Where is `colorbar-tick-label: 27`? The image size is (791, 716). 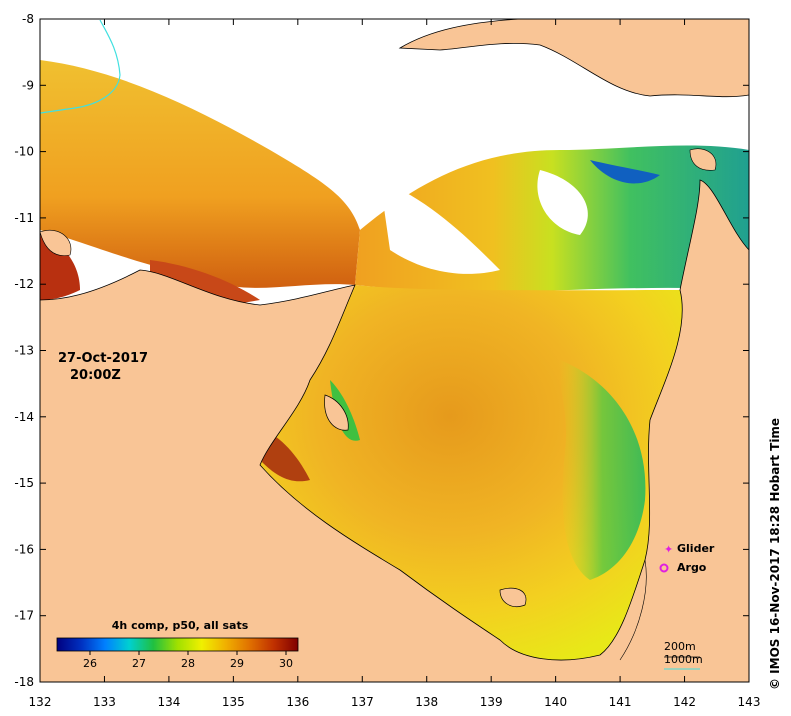 colorbar-tick-label: 27 is located at coordinates (139, 663).